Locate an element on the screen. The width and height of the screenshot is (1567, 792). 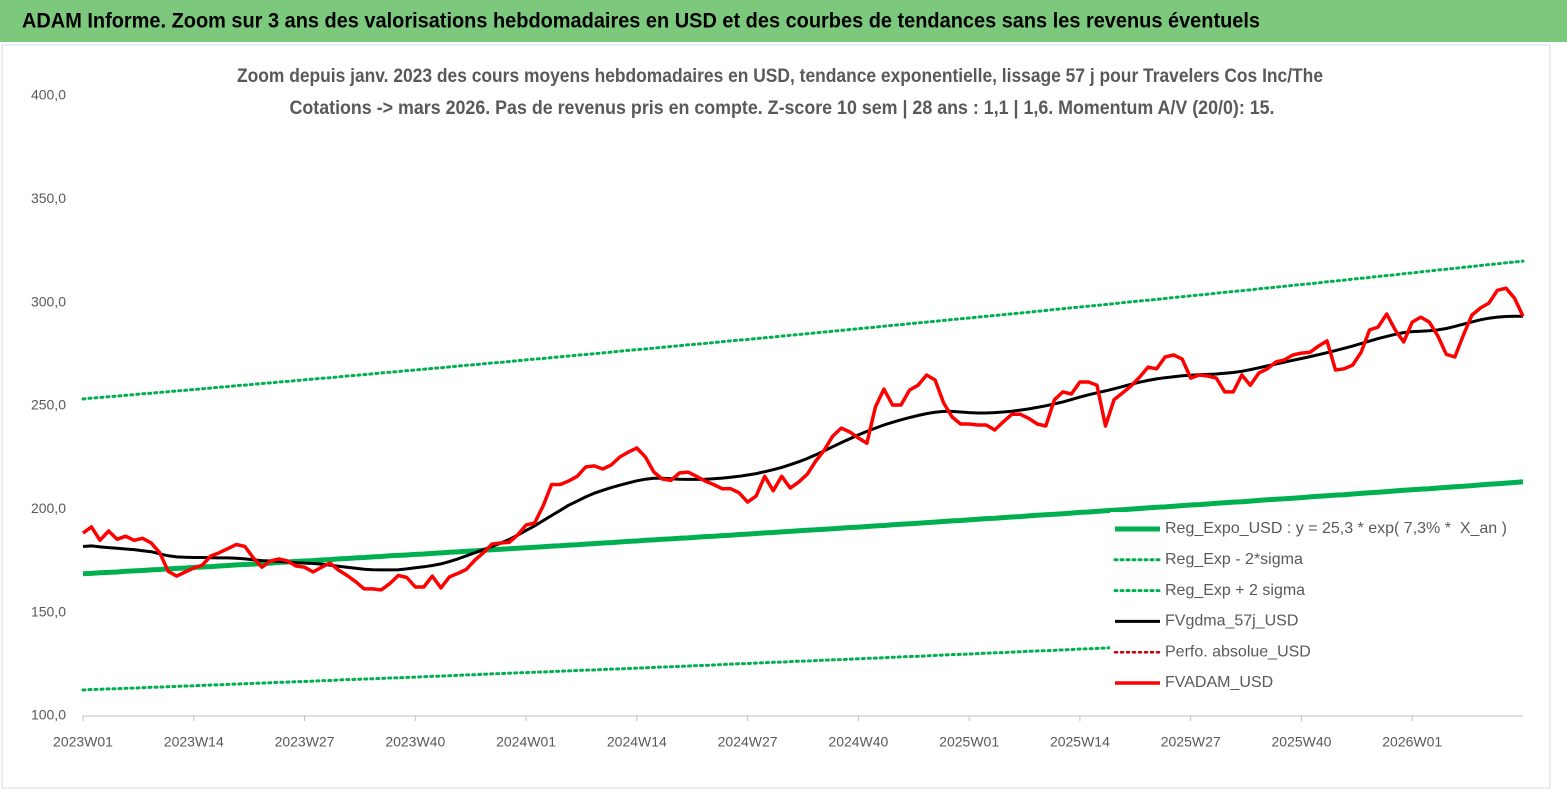
y-tick-label: 300,0 is located at coordinates (48, 301).